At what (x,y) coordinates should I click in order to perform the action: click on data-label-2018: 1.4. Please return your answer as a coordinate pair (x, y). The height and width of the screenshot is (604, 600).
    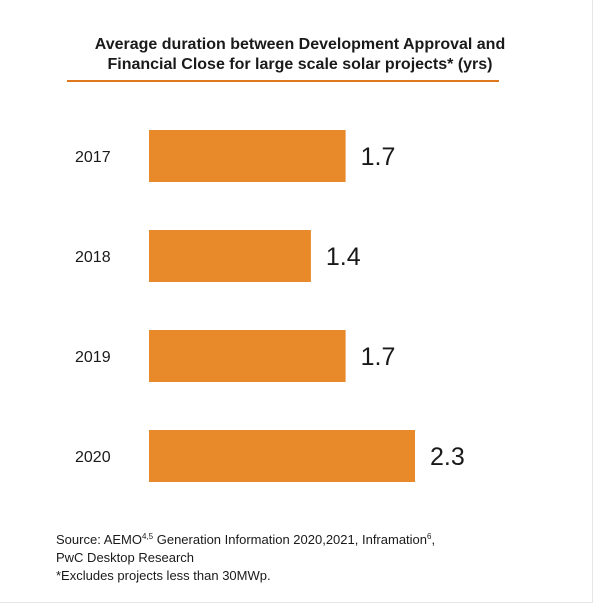
    Looking at the image, I should click on (343, 257).